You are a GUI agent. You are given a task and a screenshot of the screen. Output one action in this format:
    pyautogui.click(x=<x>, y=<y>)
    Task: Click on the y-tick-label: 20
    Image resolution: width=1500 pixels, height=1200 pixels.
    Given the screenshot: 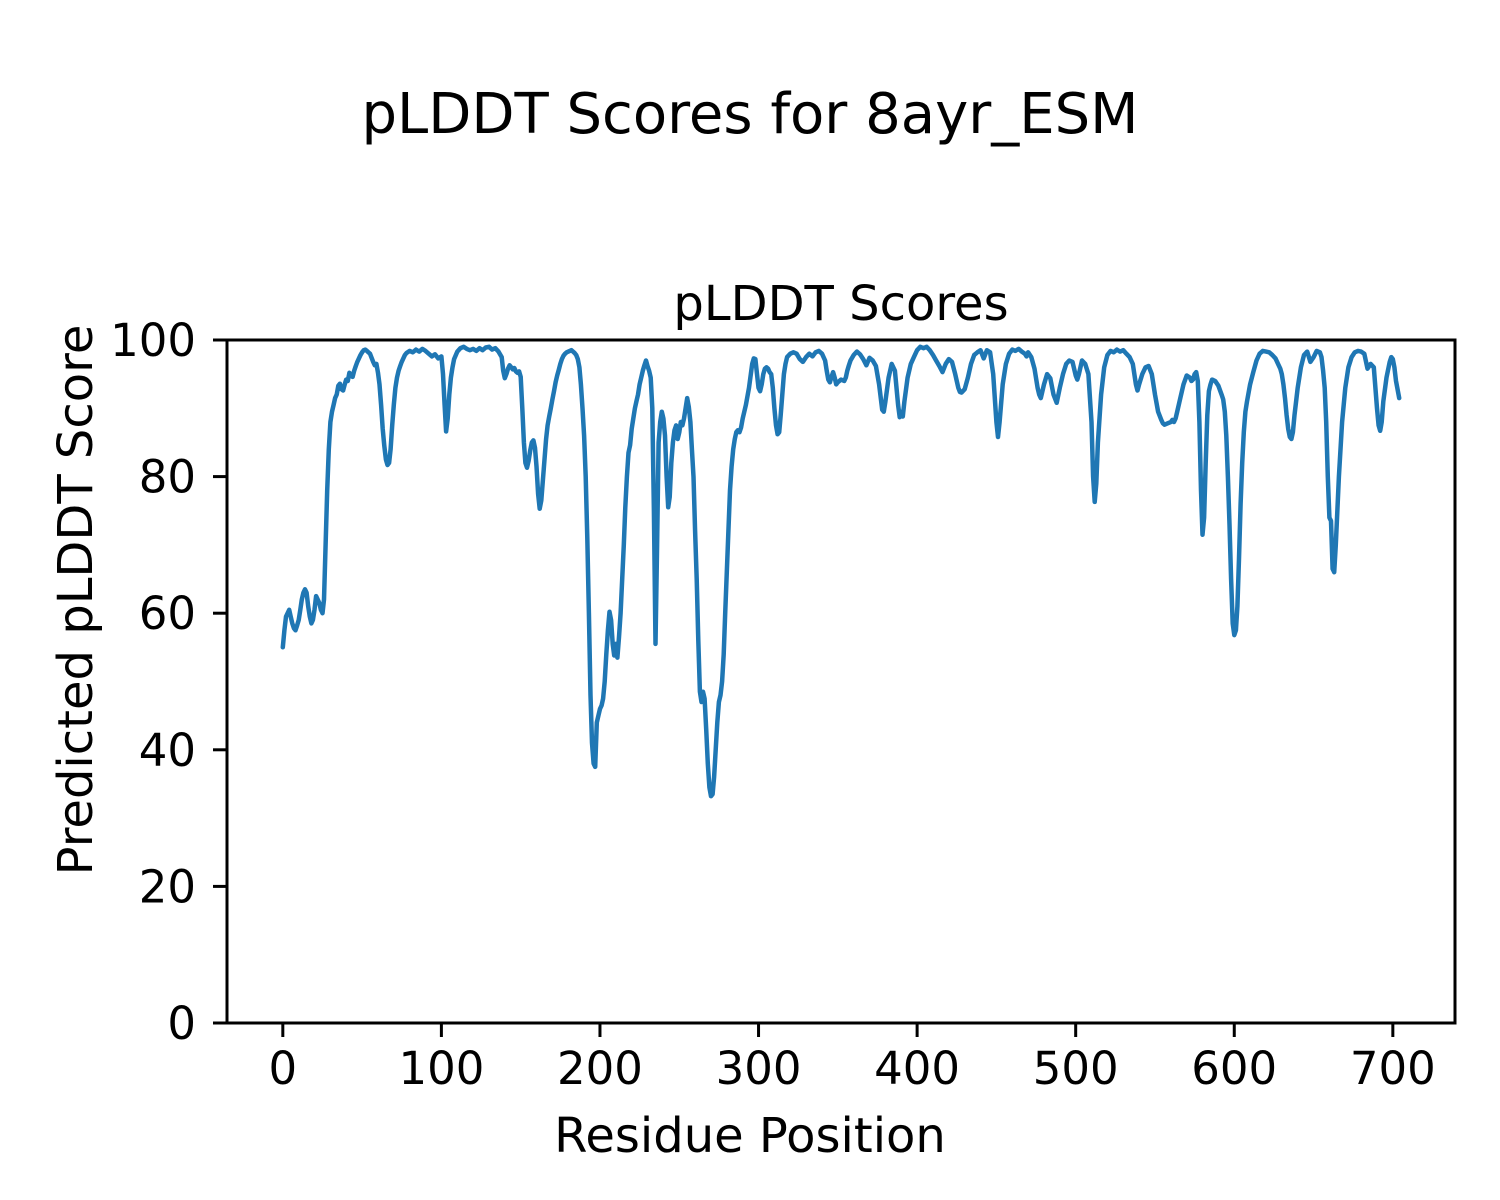 What is the action you would take?
    pyautogui.click(x=167, y=886)
    